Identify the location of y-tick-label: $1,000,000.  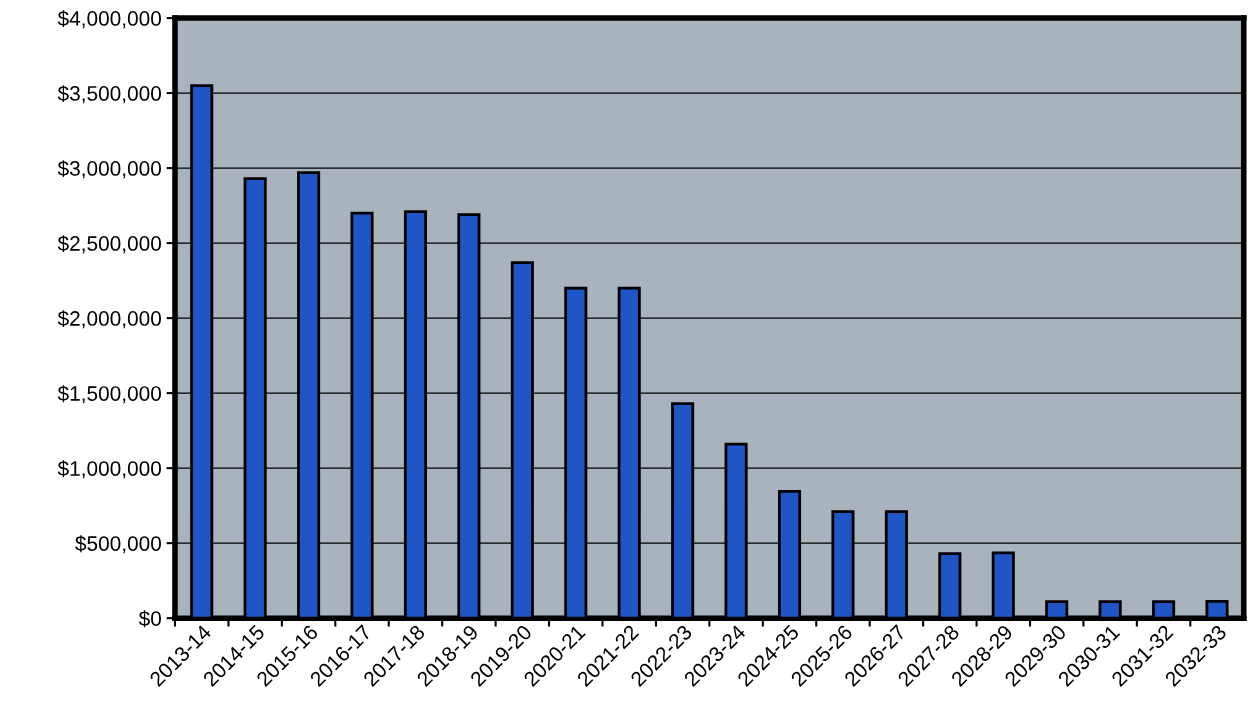
(109, 469).